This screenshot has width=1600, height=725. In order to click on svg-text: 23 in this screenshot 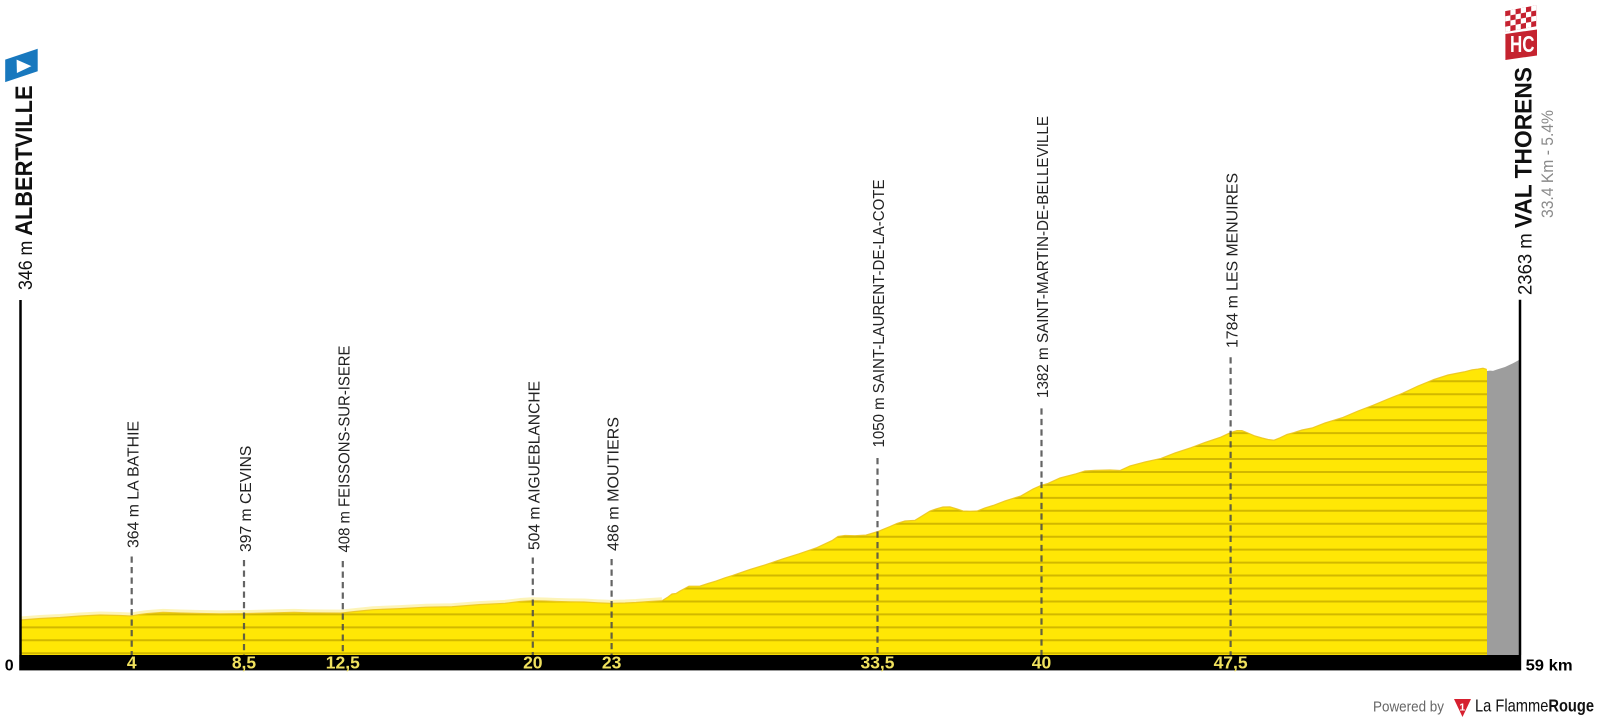, I will do `click(612, 663)`.